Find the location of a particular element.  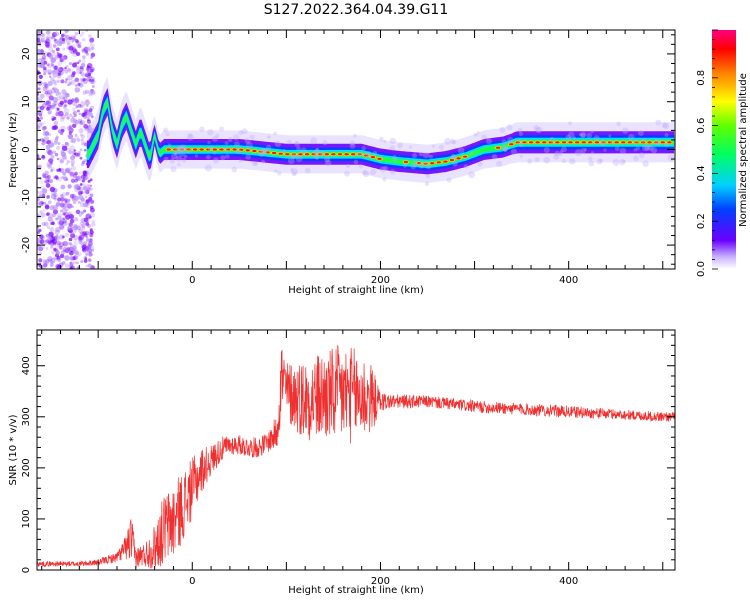

spectrogram-x-axis-label: Height of straight line (km) is located at coordinates (356, 290).